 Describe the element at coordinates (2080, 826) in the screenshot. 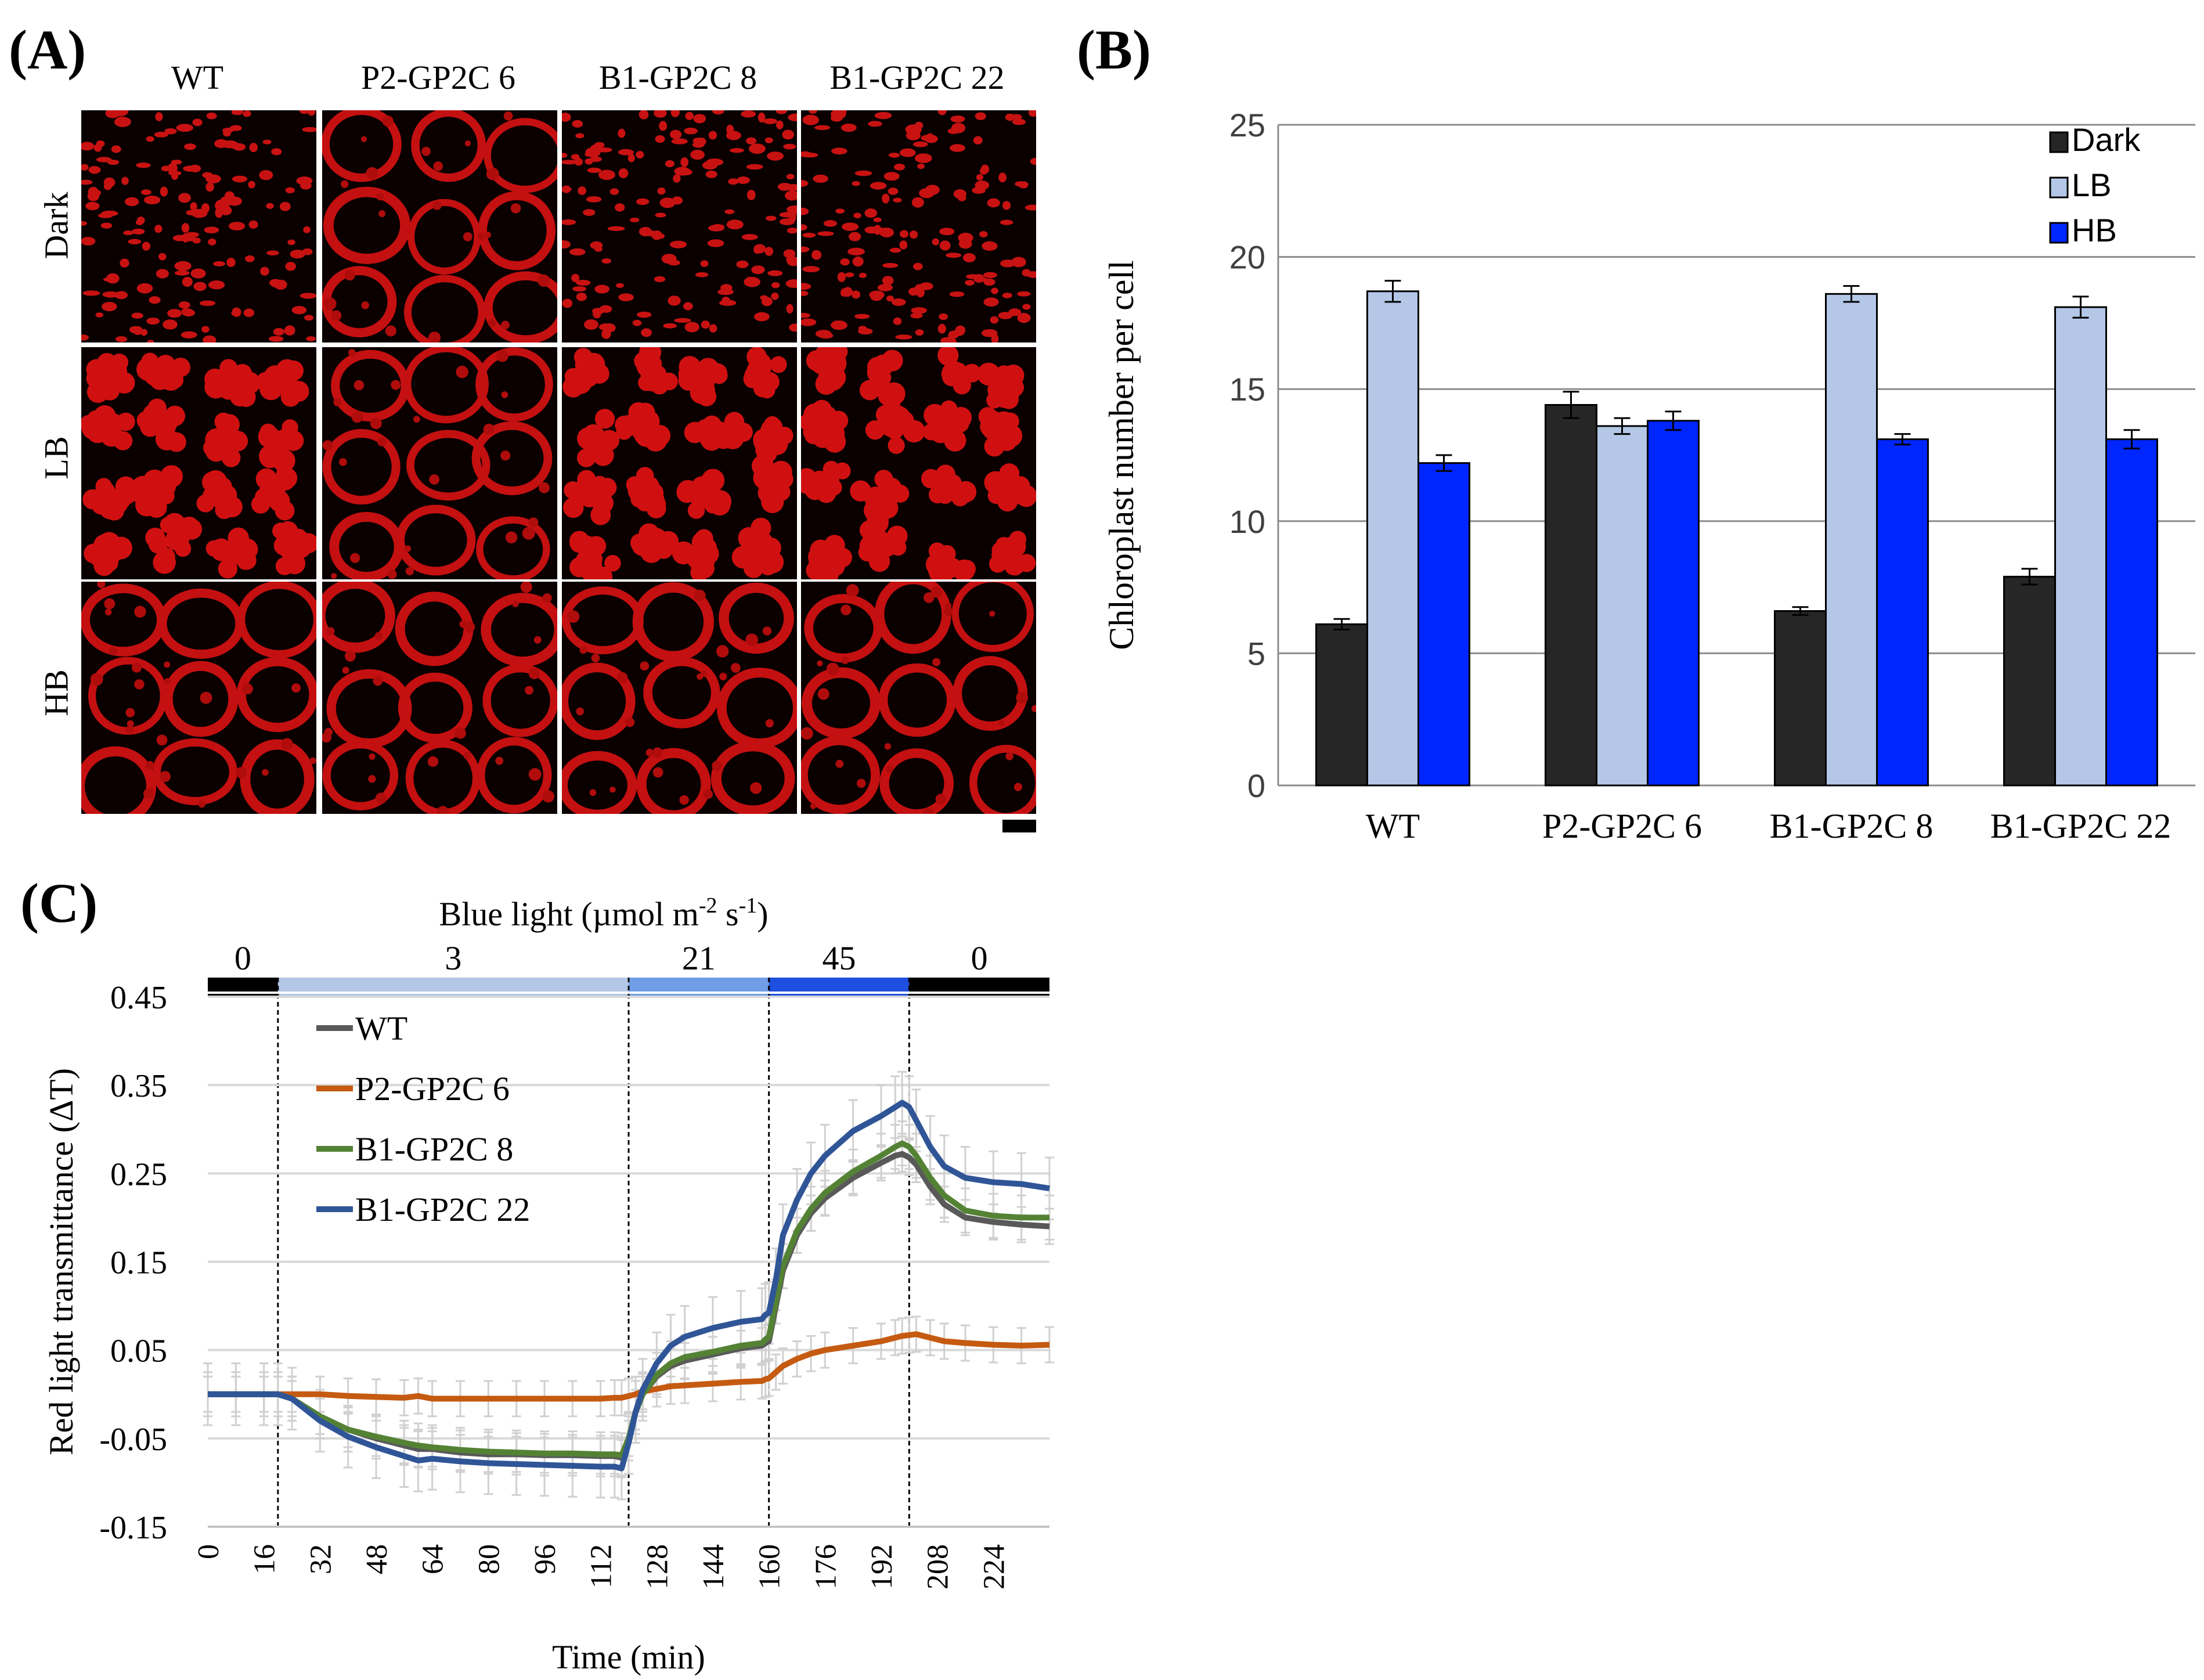

I see `x-tick-label: B1-GP2C 22` at that location.